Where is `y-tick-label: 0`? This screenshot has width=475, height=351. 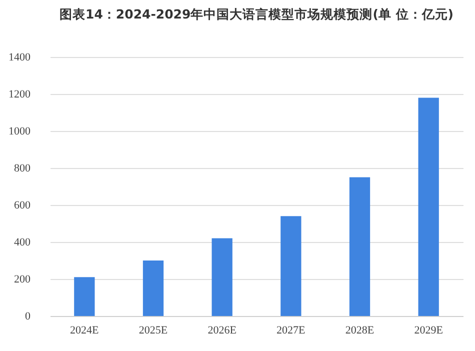 y-tick-label: 0 is located at coordinates (28, 316).